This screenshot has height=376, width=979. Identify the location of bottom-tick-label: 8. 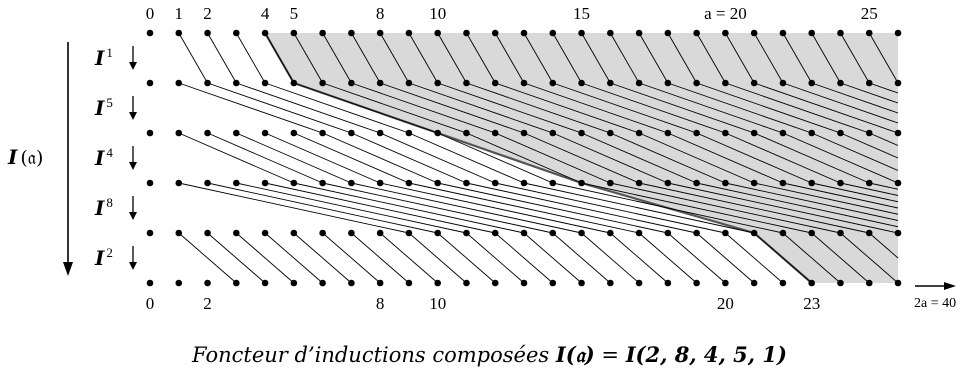
(380, 303).